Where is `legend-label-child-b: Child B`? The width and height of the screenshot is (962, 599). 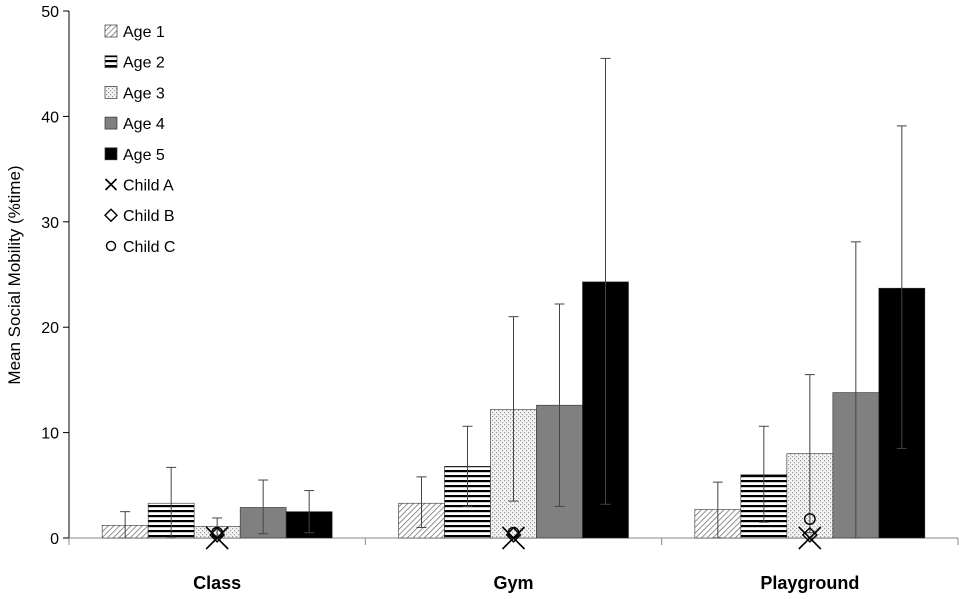
legend-label-child-b: Child B is located at coordinates (149, 216).